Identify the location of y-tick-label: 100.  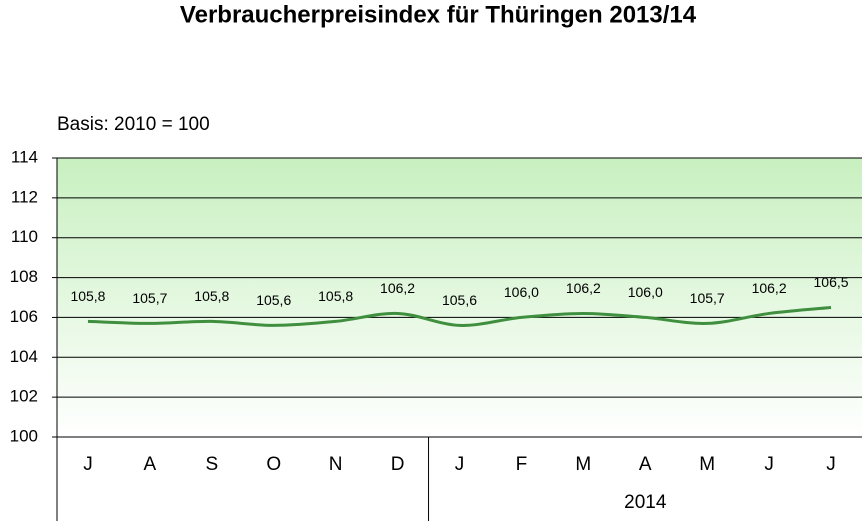
(24, 435).